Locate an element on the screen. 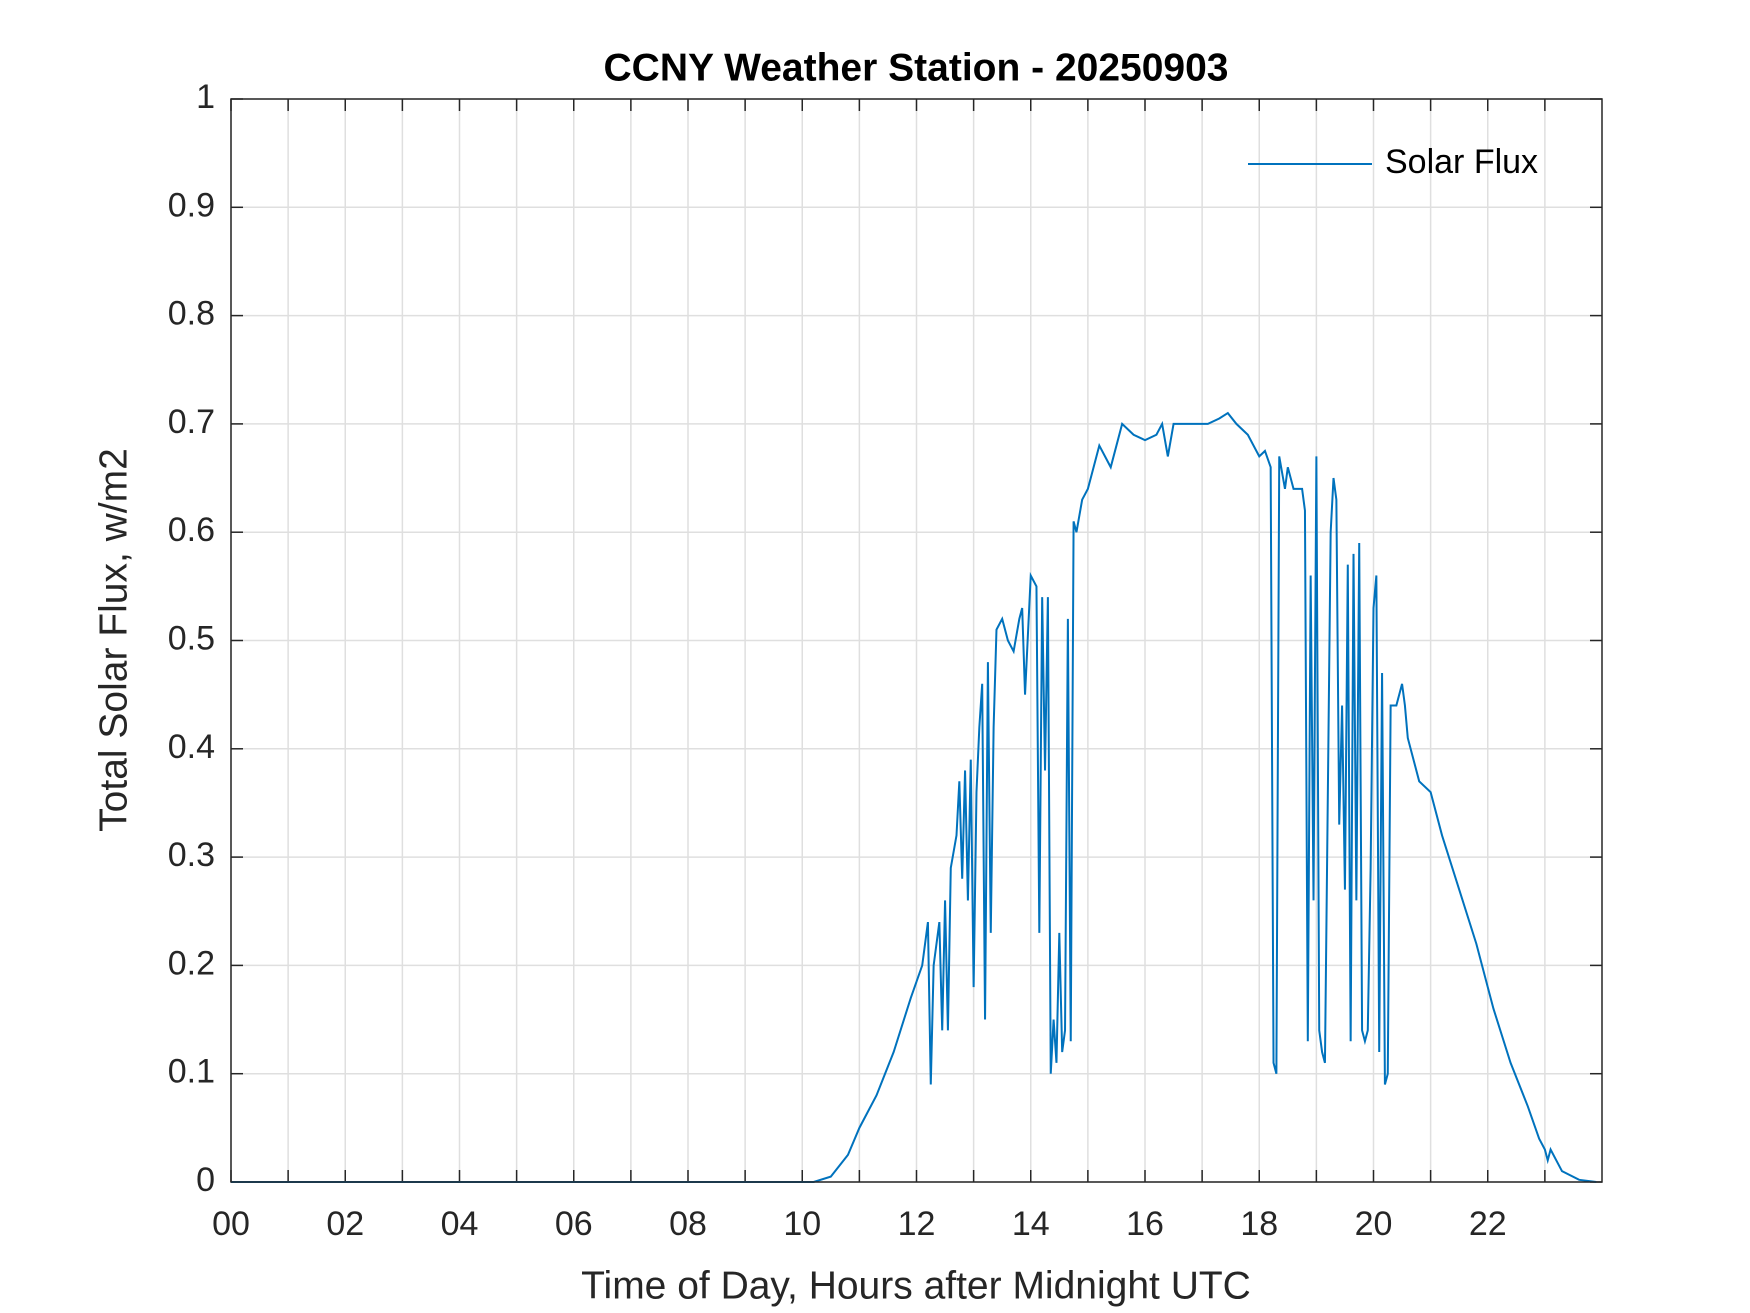  y-tick-label: 0.1 is located at coordinates (191, 1072).